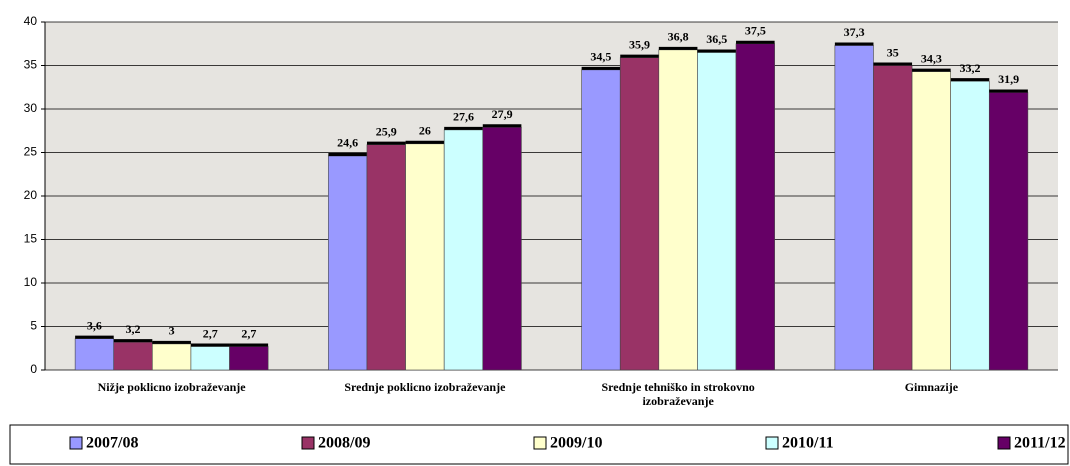 The width and height of the screenshot is (1070, 466). What do you see at coordinates (33, 326) in the screenshot?
I see `y-tick-label: 5` at bounding box center [33, 326].